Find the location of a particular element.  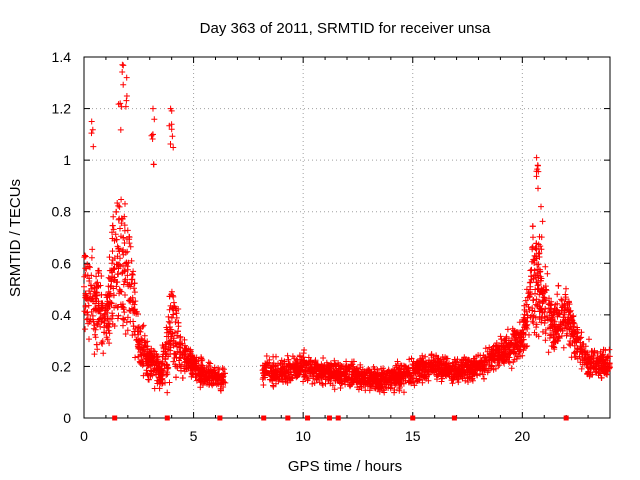

x-tick-label: 20 is located at coordinates (523, 436).